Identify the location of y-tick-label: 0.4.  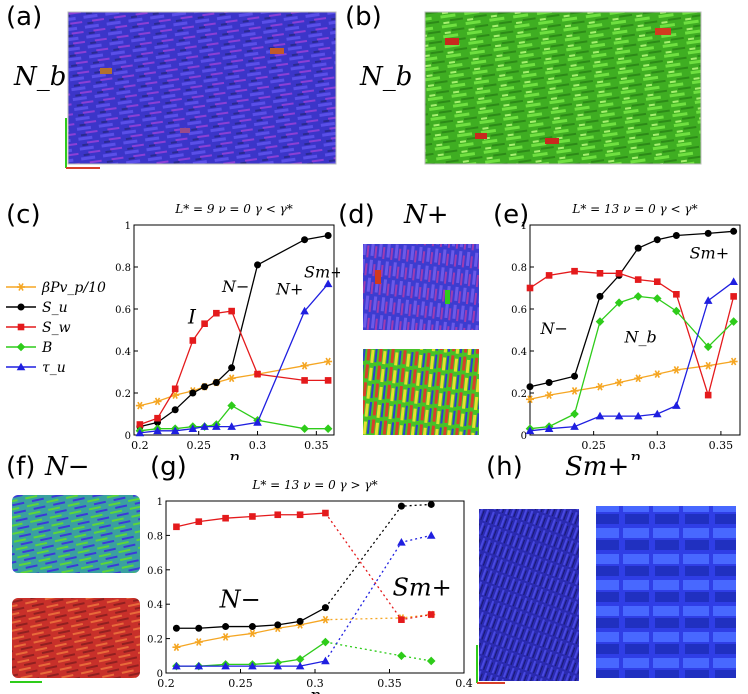
(519, 352).